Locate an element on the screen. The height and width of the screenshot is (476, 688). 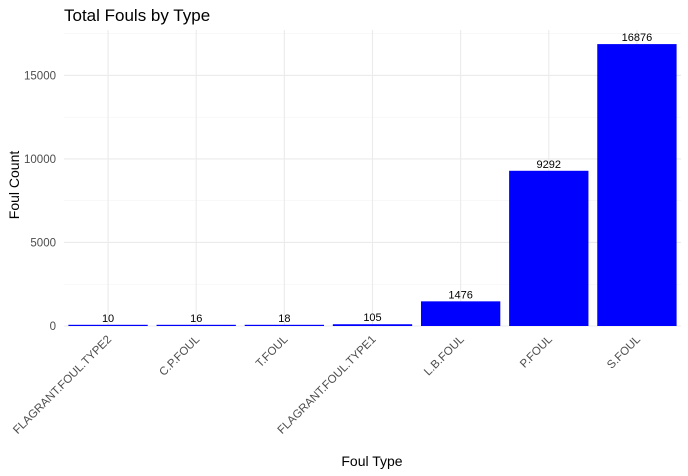
x-tick-label: FLAGRANT.FOUL.TYPE2 is located at coordinates (62, 385).